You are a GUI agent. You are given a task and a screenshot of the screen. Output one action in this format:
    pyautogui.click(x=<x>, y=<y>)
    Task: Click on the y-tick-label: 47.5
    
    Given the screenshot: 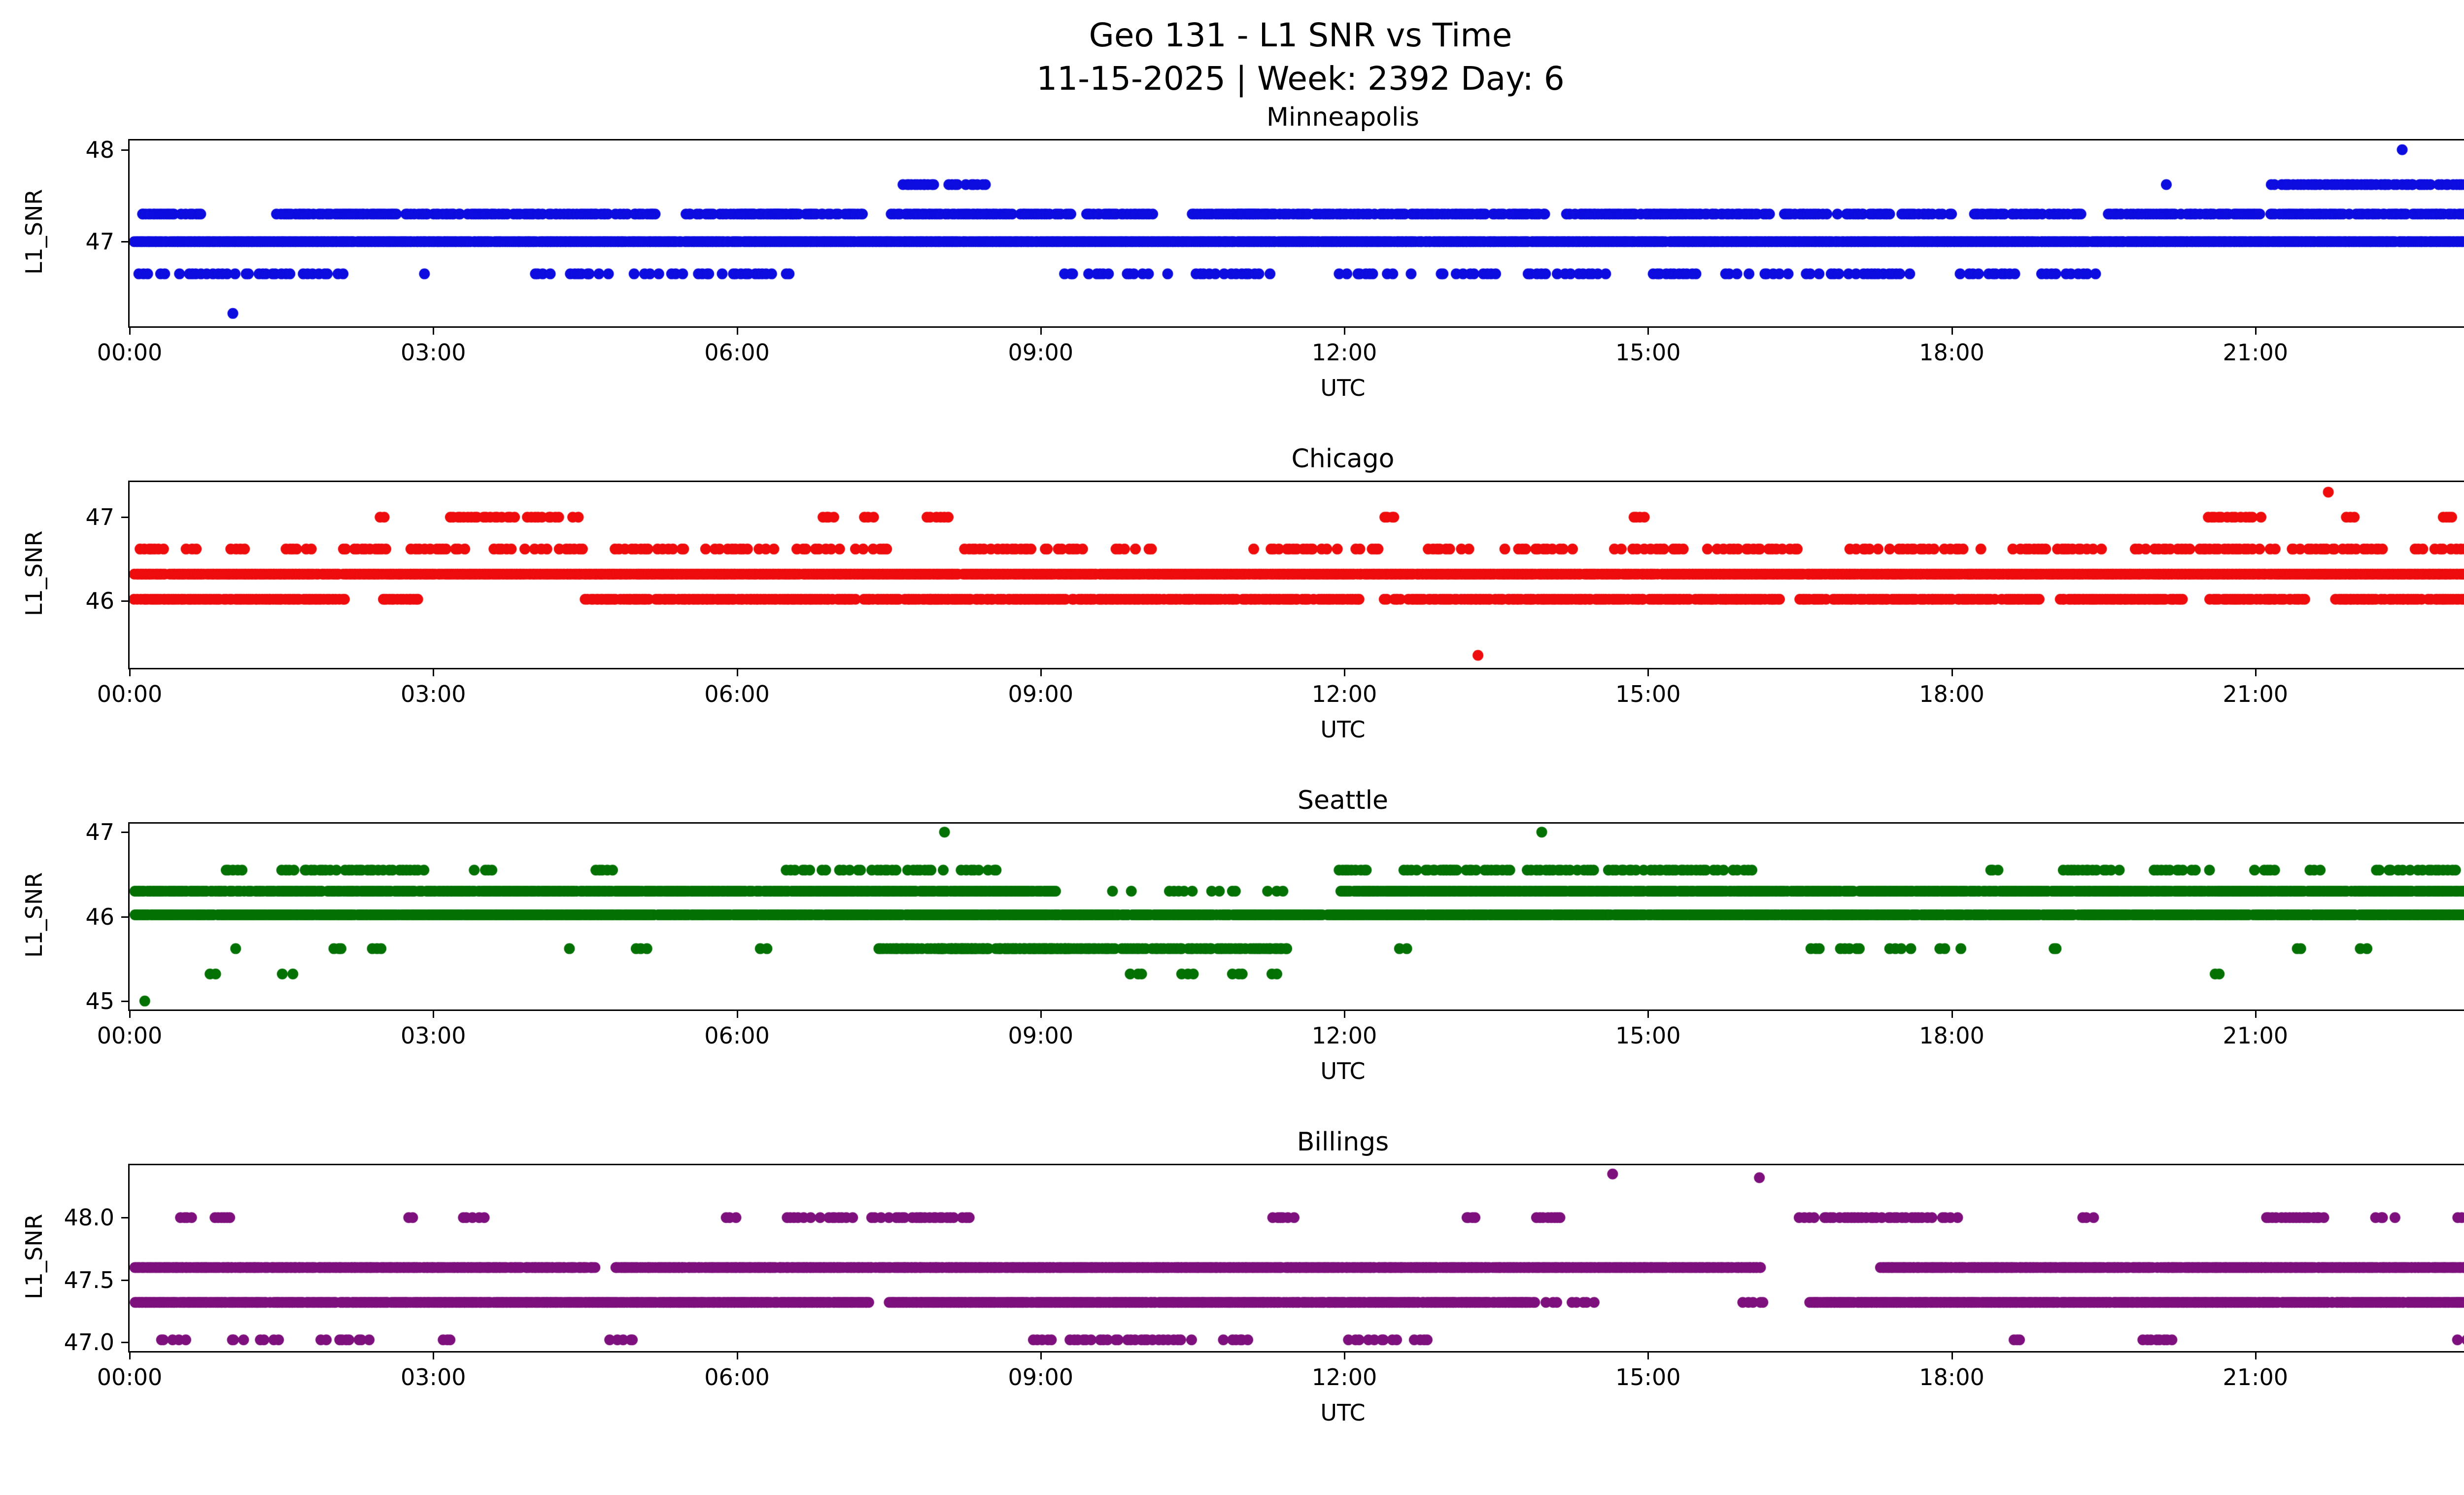 What is the action you would take?
    pyautogui.click(x=89, y=1279)
    